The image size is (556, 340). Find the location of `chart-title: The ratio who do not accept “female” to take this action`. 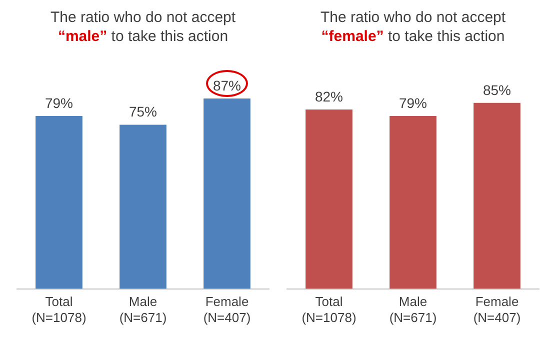

chart-title: The ratio who do not accept “female” to take this action is located at coordinates (413, 27).